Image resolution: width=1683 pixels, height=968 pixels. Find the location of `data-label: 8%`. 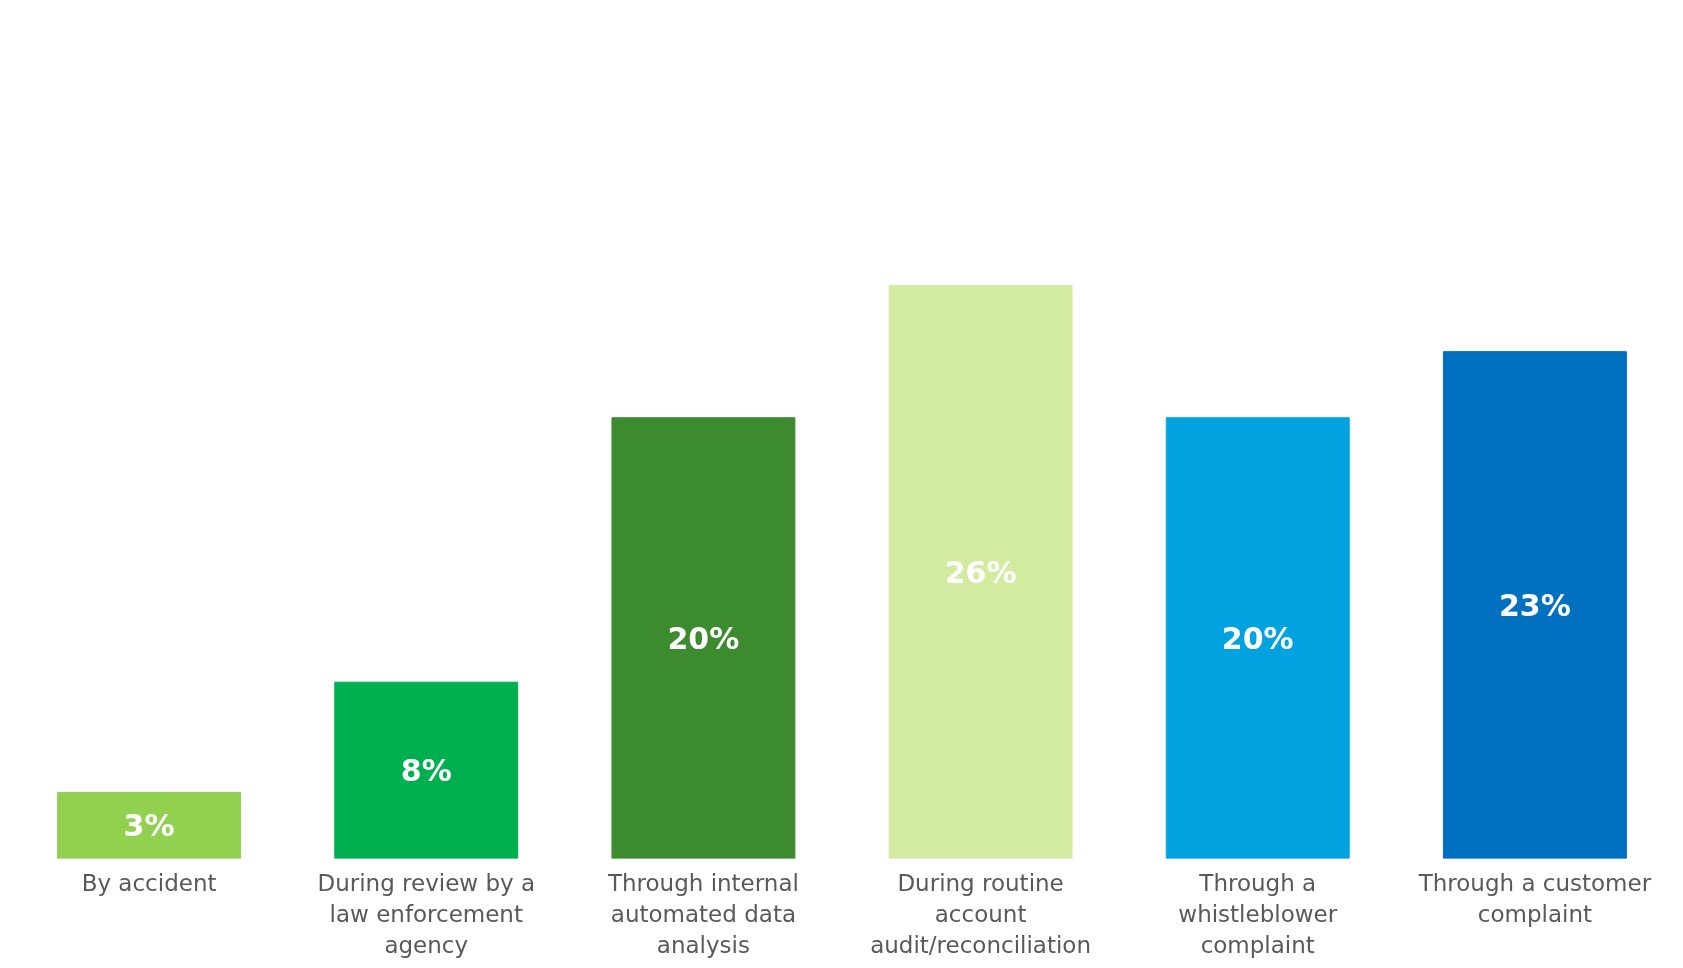

data-label: 8% is located at coordinates (426, 770).